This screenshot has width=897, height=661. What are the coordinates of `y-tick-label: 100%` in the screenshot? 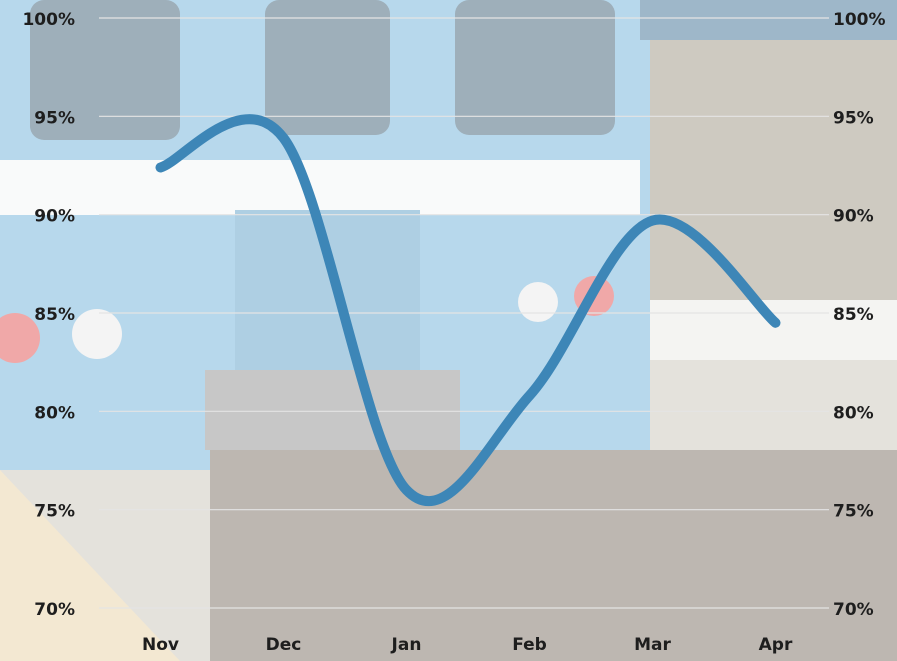 It's located at (48, 20).